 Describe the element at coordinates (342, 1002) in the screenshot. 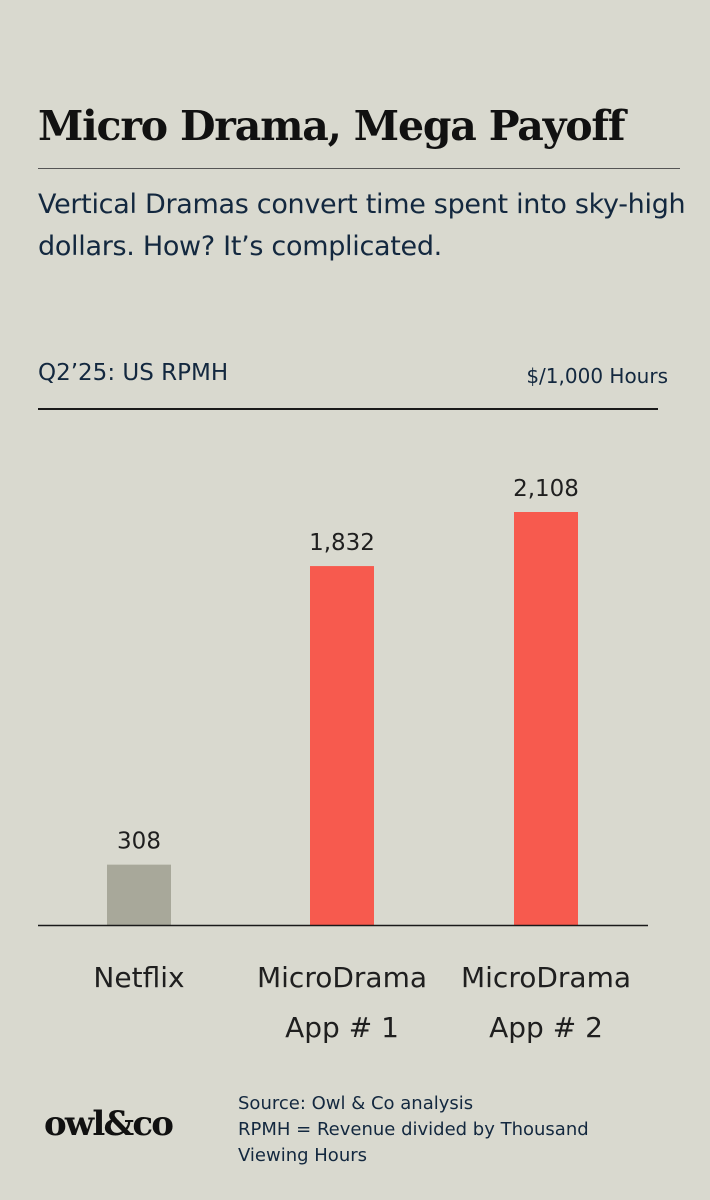

I see `category-label-app-1: MicroDrama App # 1` at that location.